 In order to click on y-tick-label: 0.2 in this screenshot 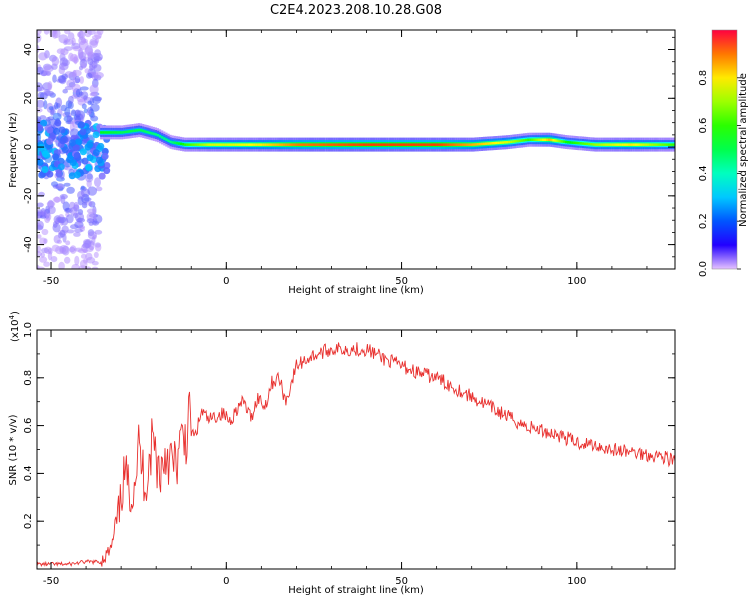, I will do `click(28, 521)`.